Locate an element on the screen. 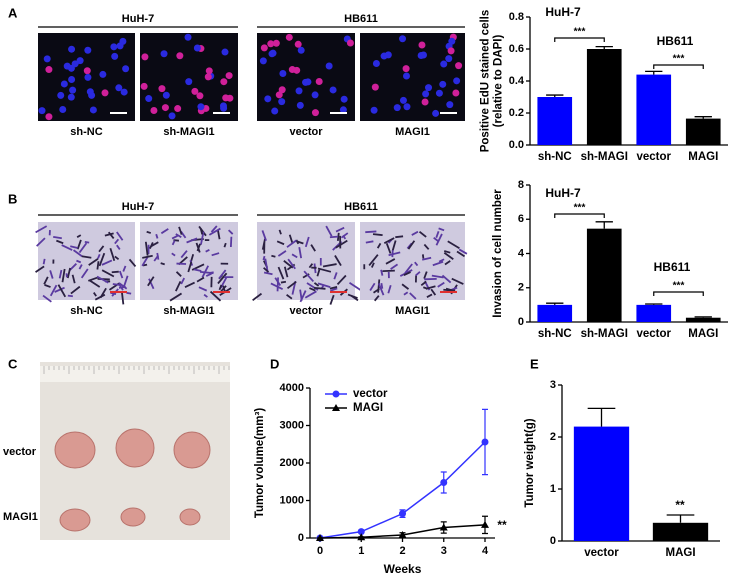 The width and height of the screenshot is (740, 577). x-axis-label: Weeks is located at coordinates (403, 569).